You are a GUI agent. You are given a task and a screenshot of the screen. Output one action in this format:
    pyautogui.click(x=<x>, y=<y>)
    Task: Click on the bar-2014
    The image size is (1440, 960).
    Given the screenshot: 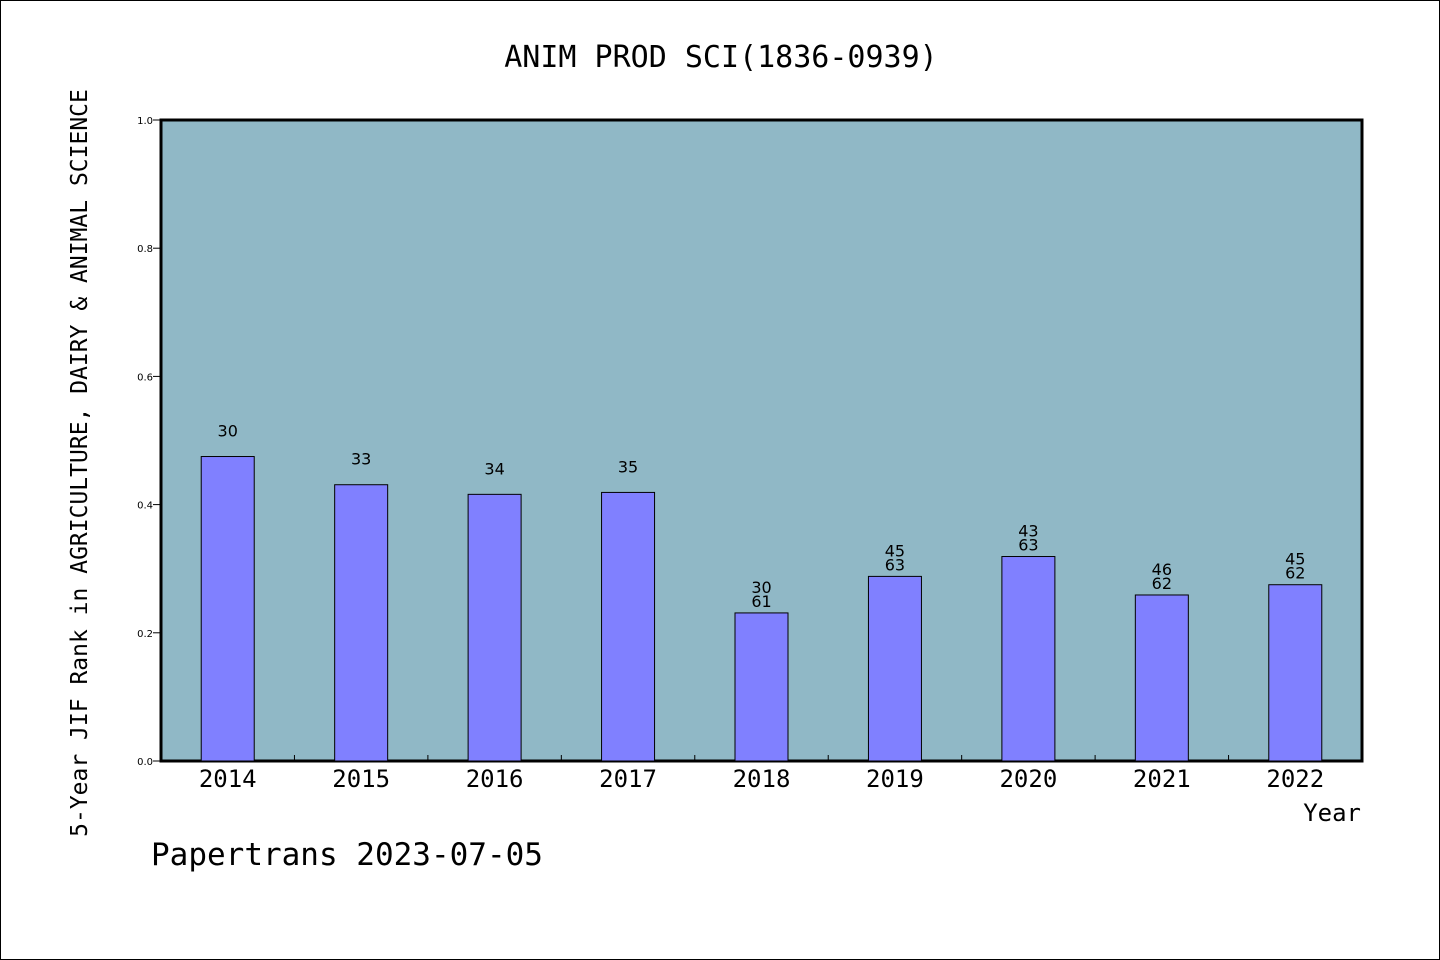 What is the action you would take?
    pyautogui.click(x=227, y=609)
    